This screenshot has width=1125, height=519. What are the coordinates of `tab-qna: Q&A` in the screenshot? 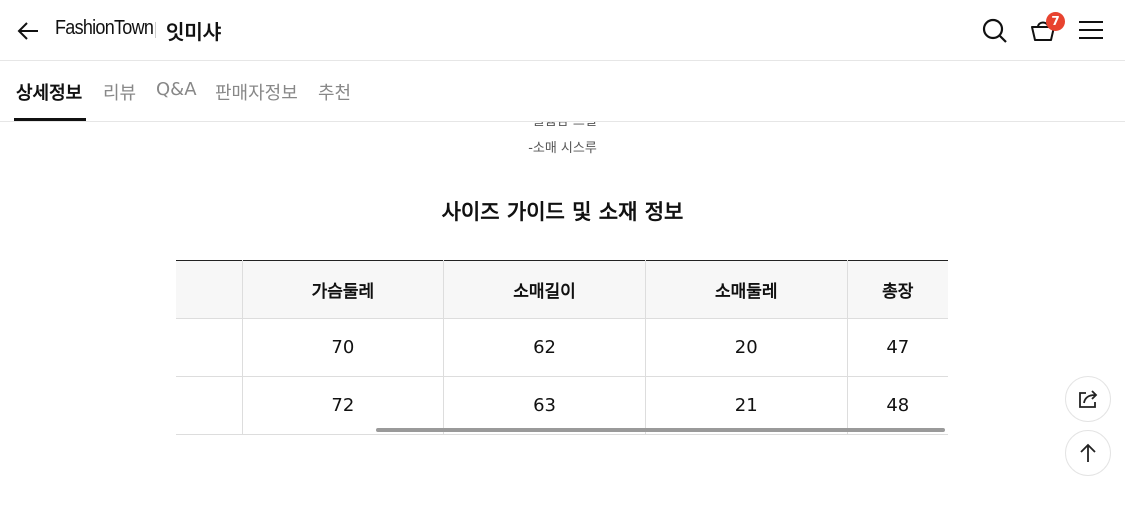 It's located at (176, 89).